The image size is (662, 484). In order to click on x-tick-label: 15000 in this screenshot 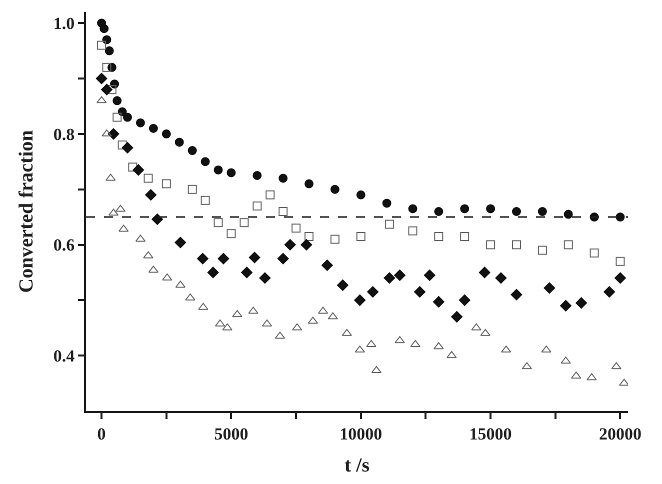, I will do `click(490, 434)`.